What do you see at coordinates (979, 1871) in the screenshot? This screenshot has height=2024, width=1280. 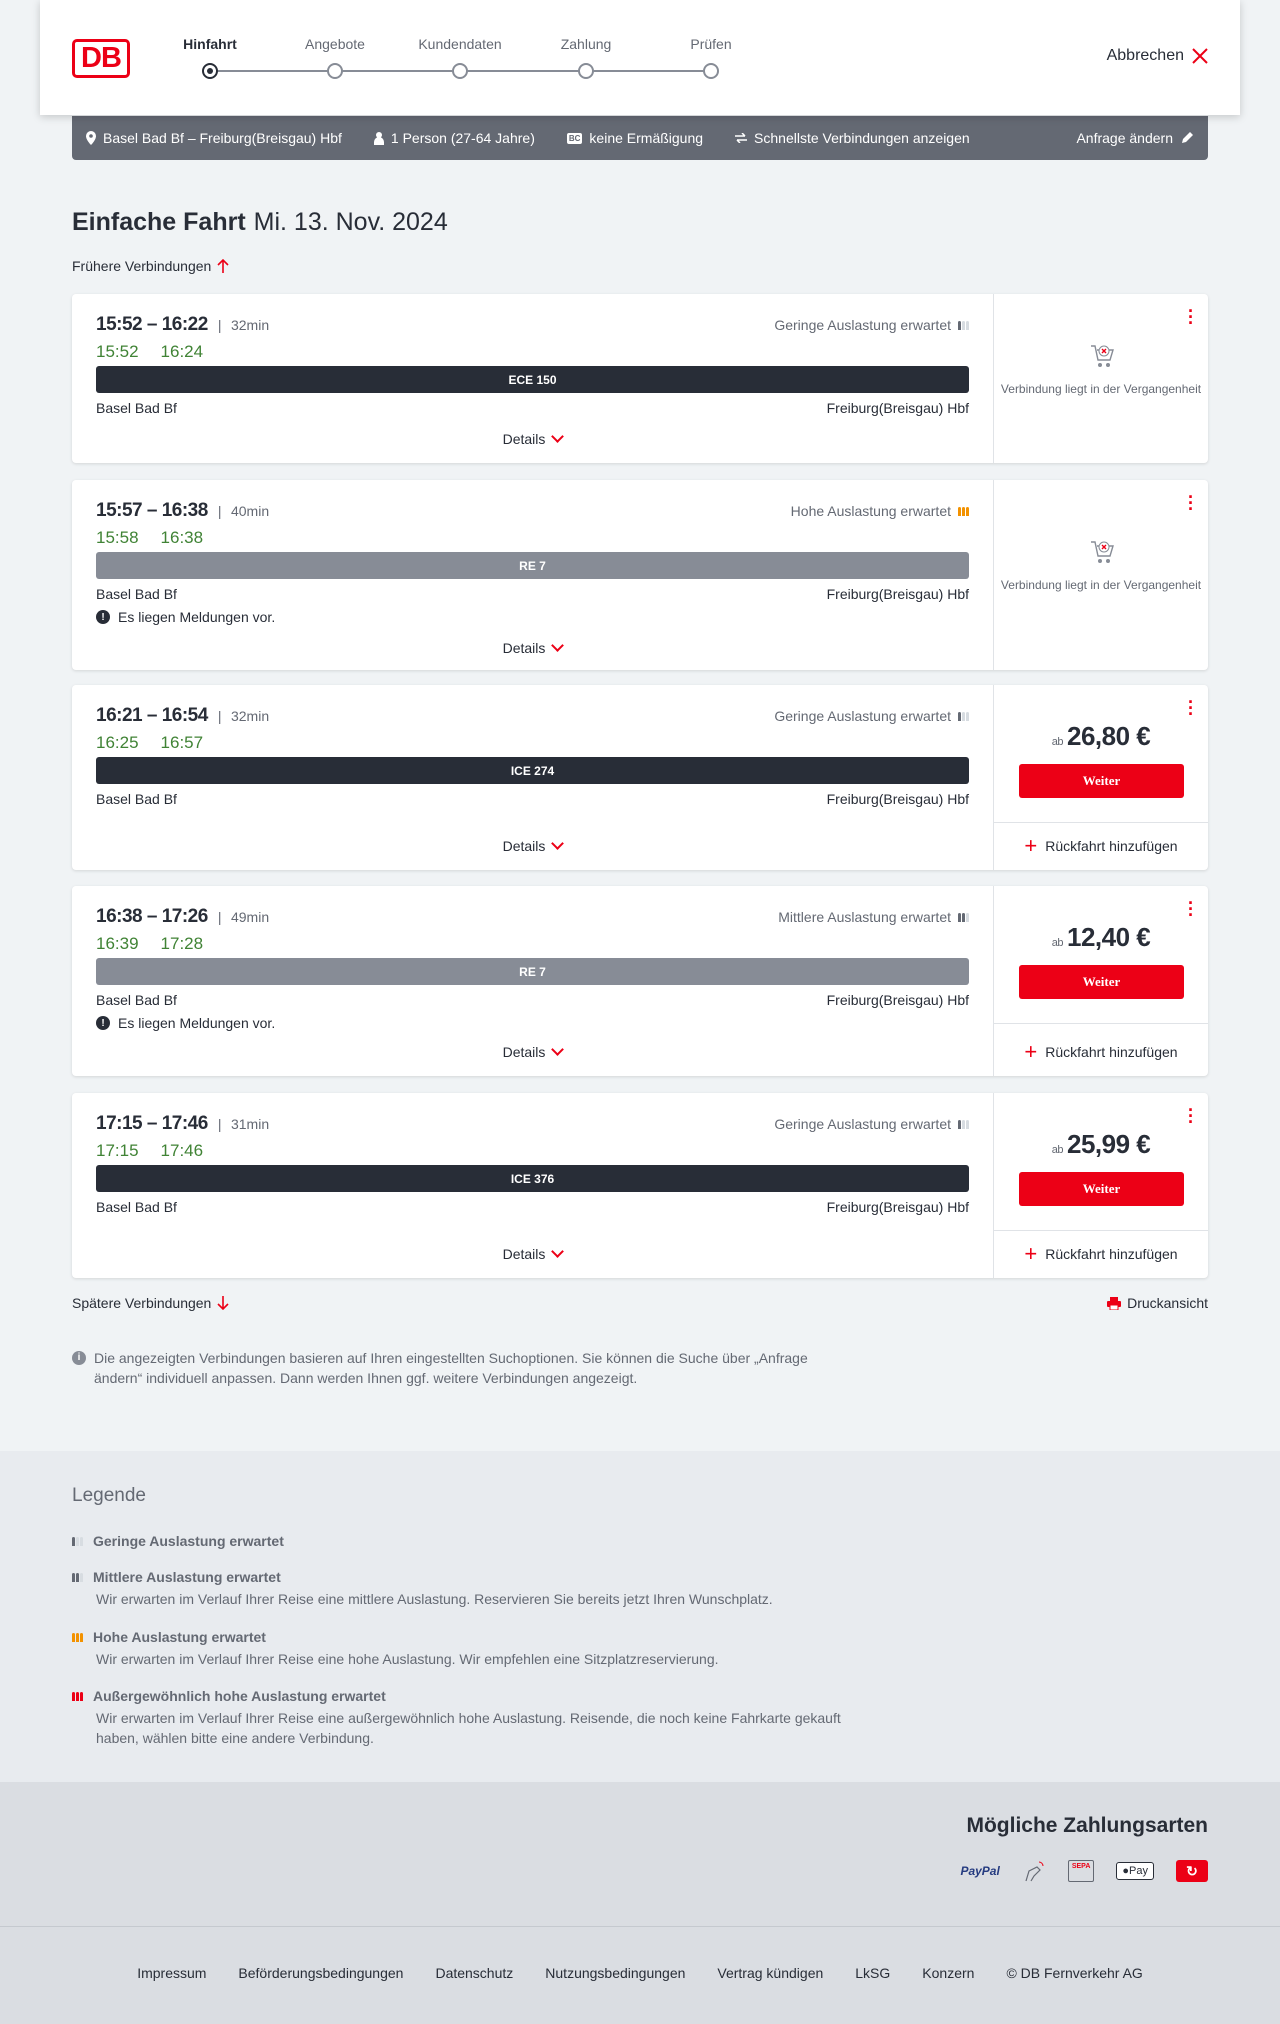 I see `paypal-icon: PayPal` at bounding box center [979, 1871].